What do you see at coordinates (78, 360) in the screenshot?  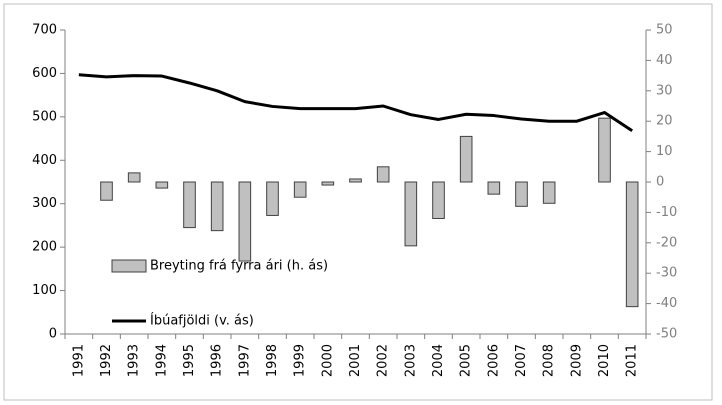 I see `x-tick-label: 1991` at bounding box center [78, 360].